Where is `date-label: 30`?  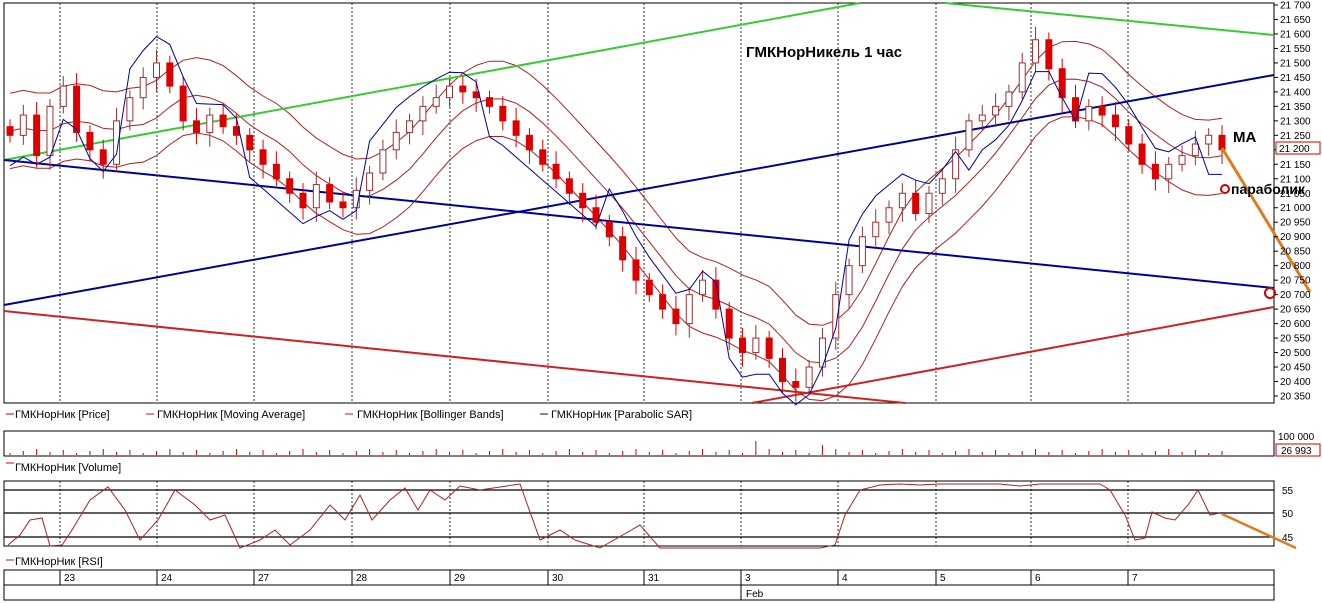
date-label: 30 is located at coordinates (558, 578).